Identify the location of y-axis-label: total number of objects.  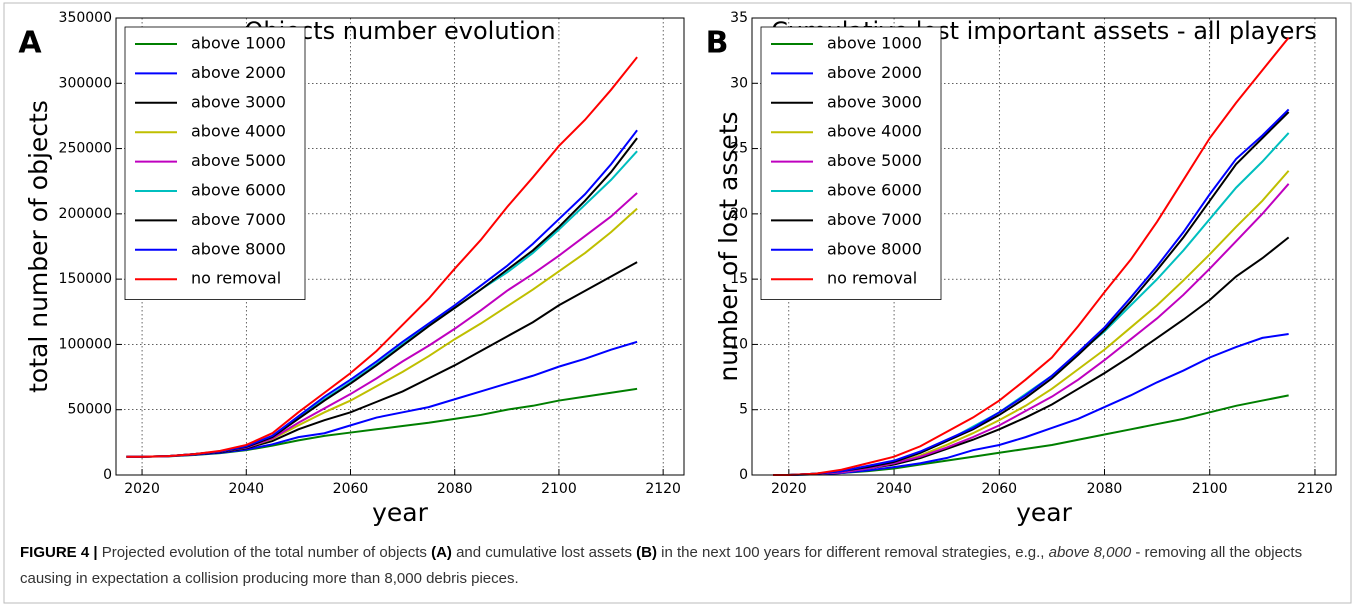
(38, 246).